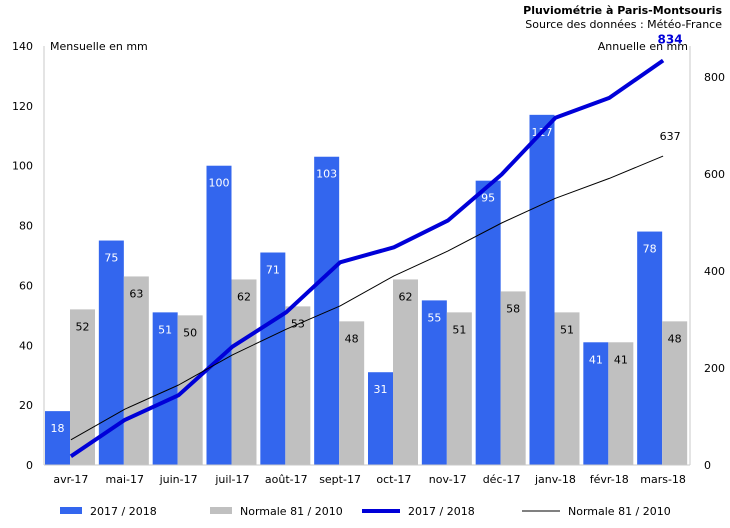  Describe the element at coordinates (622, 10) in the screenshot. I see `chart-title: Pluviométrie à Paris-Montsouris` at that location.